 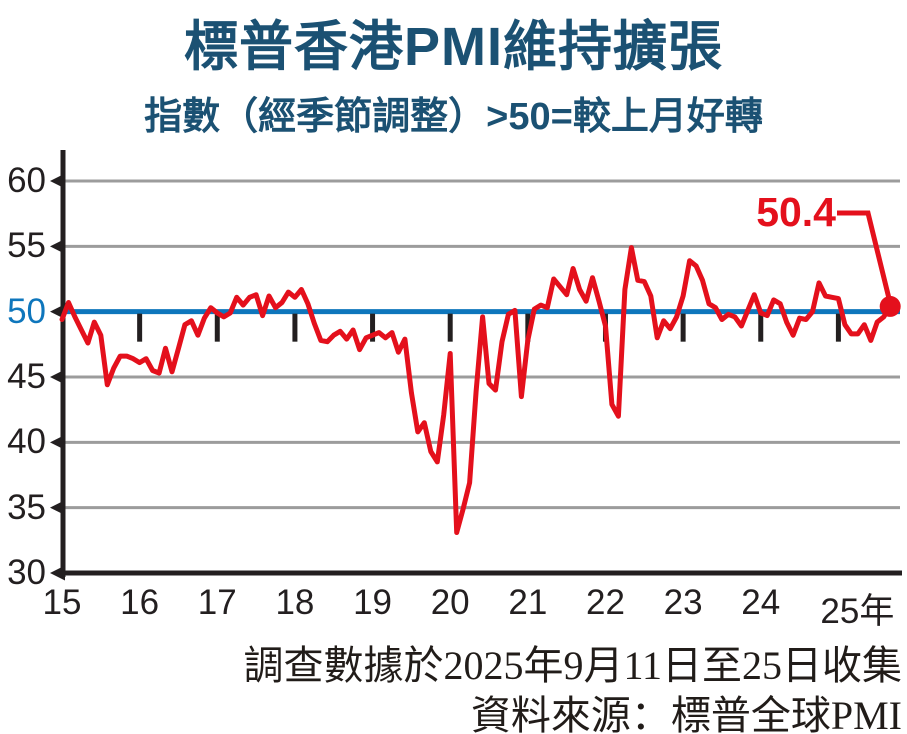 I want to click on x-axis-label: 21, so click(x=528, y=602).